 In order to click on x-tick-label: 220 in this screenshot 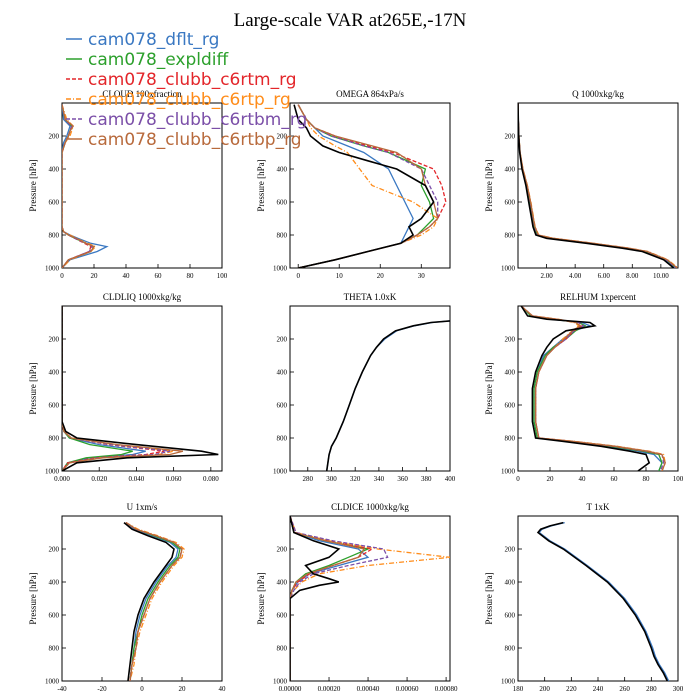, I will do `click(571, 689)`.